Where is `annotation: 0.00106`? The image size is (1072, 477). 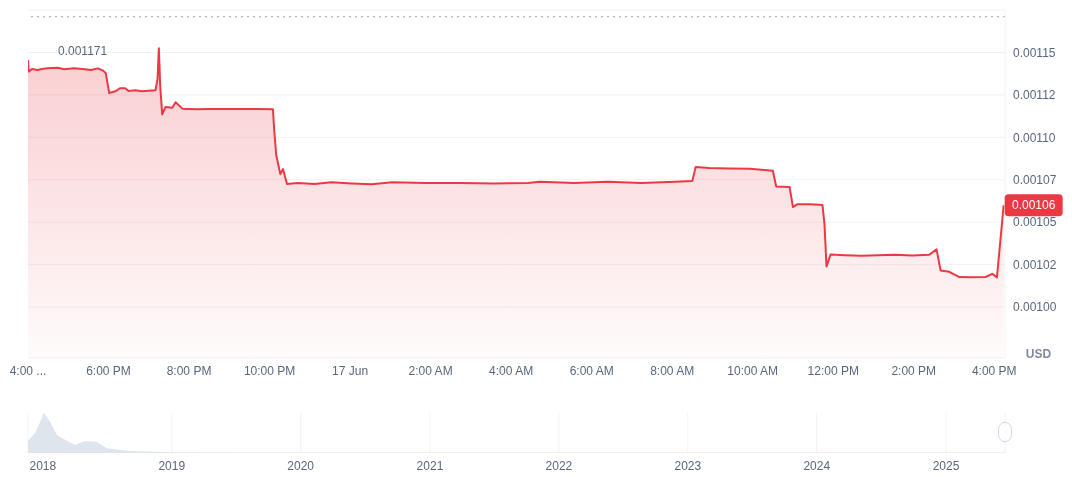 annotation: 0.00106 is located at coordinates (1033, 205).